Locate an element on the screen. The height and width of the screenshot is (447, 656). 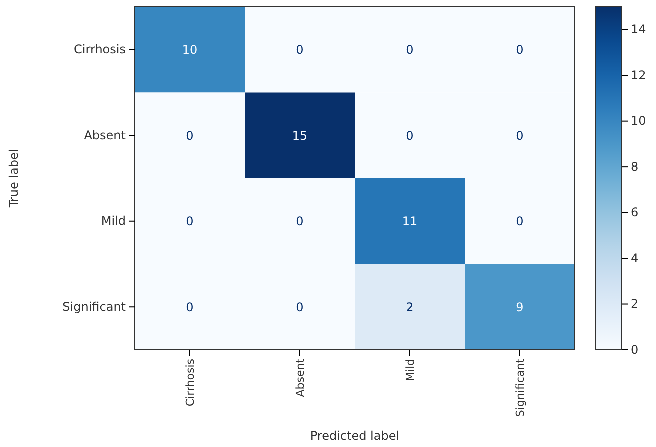
y-tick-label: Cirrhosis is located at coordinates (100, 49).